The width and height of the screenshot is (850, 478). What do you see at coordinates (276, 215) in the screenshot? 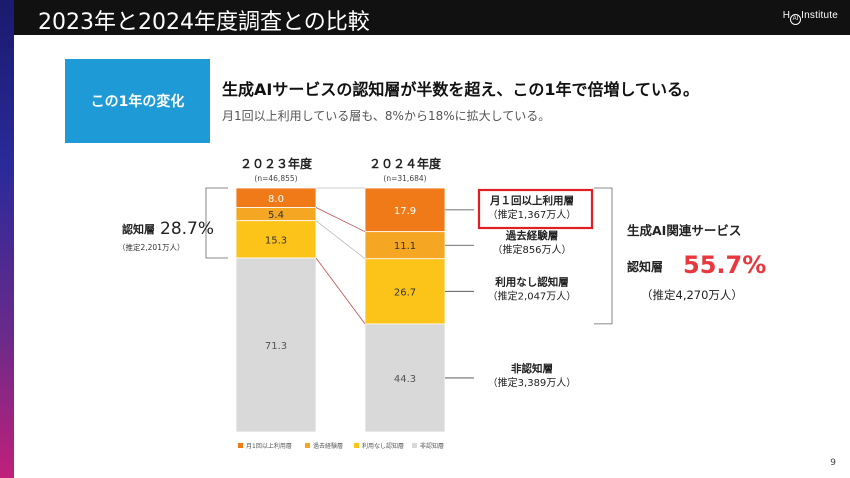
I see `data-label-0-2: 5.4` at bounding box center [276, 215].